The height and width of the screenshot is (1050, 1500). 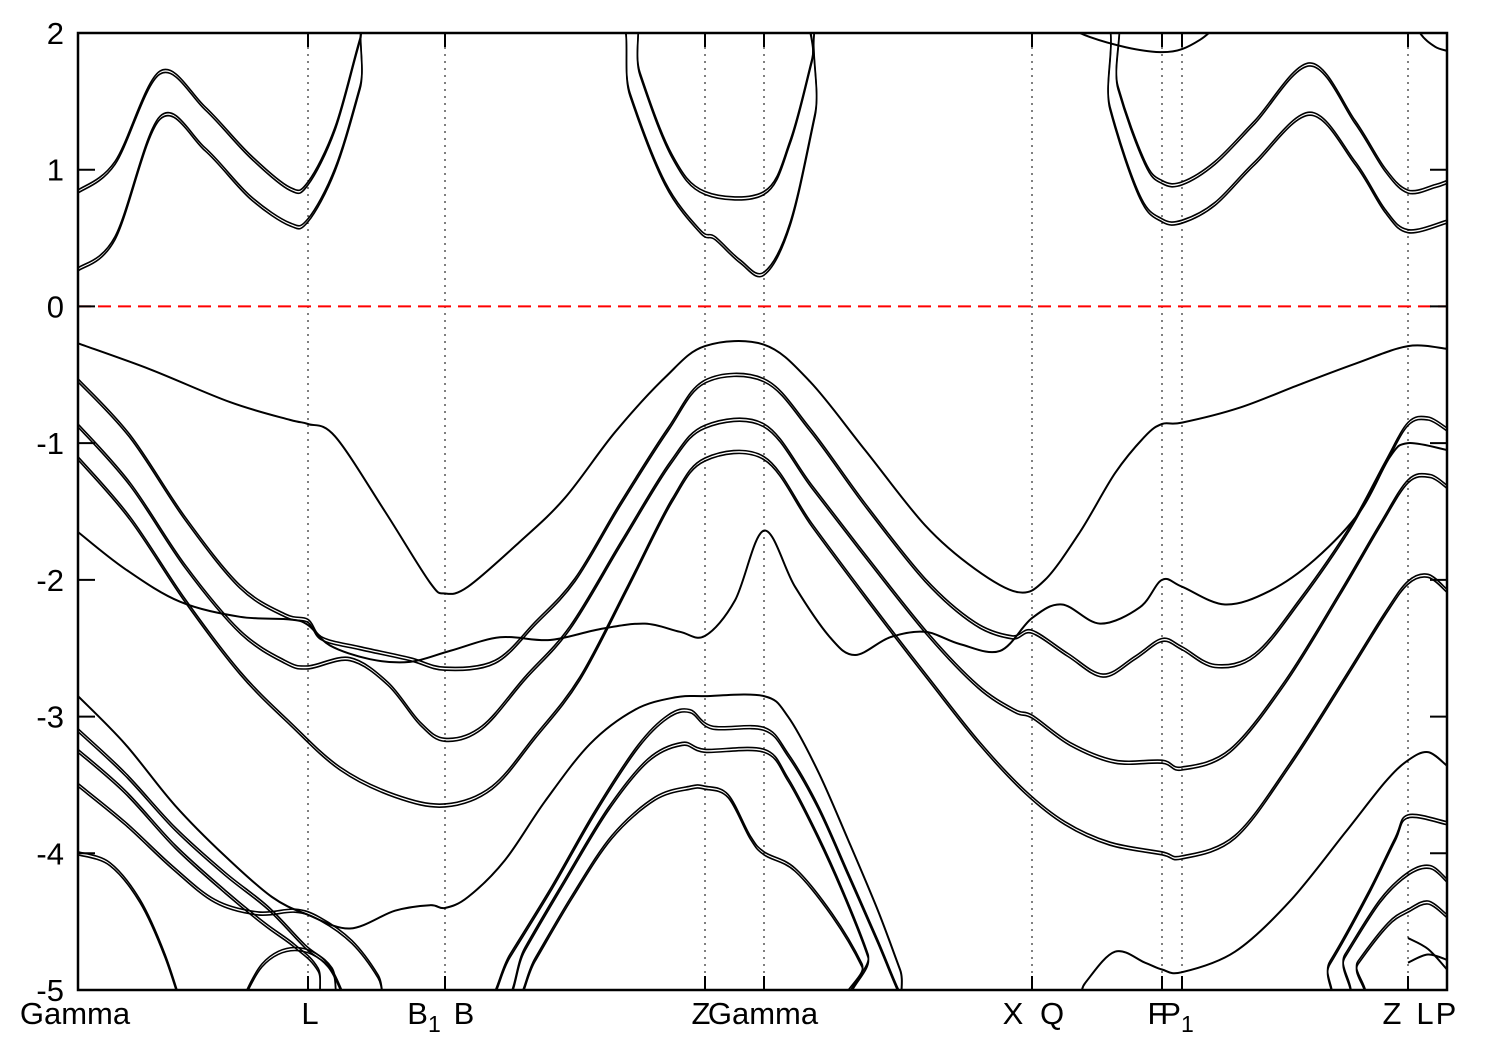 What do you see at coordinates (1427, 958) in the screenshot?
I see `right-segment-band-b` at bounding box center [1427, 958].